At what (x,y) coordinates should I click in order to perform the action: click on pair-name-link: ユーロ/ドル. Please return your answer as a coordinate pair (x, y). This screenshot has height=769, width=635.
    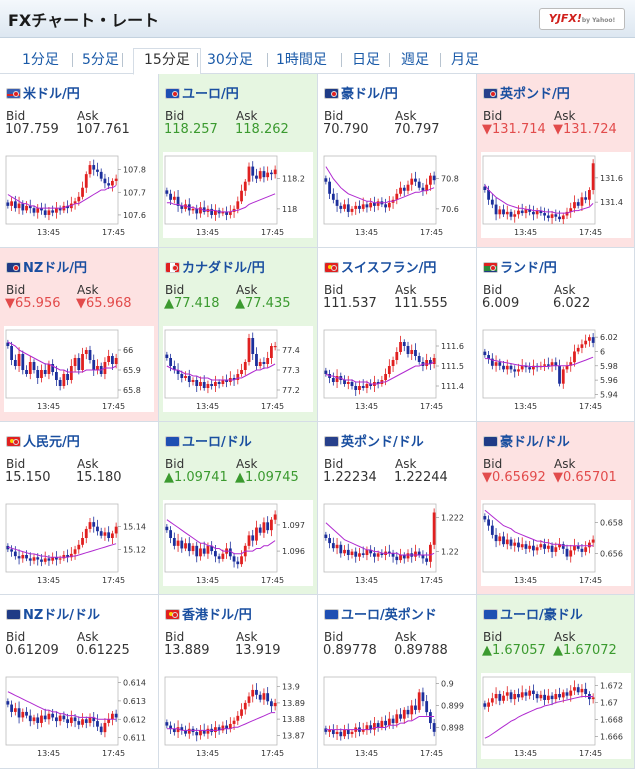
    Looking at the image, I should click on (208, 440).